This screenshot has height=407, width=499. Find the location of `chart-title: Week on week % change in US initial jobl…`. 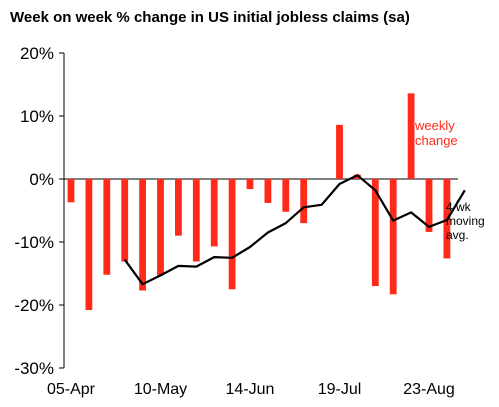

chart-title: Week on week % change in US initial jobl… is located at coordinates (210, 17).